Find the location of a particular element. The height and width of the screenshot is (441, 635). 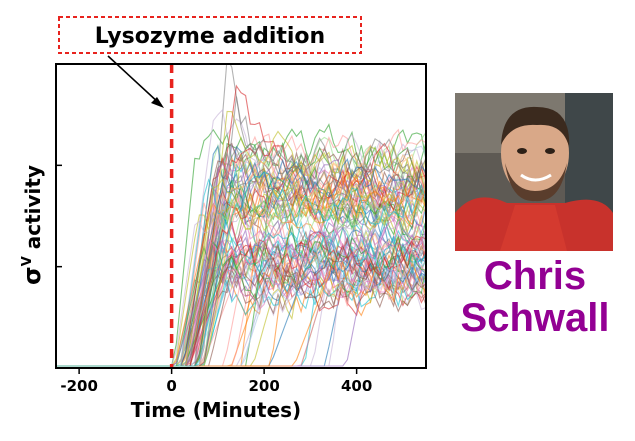

x-tick-label: 200 is located at coordinates (263, 386).